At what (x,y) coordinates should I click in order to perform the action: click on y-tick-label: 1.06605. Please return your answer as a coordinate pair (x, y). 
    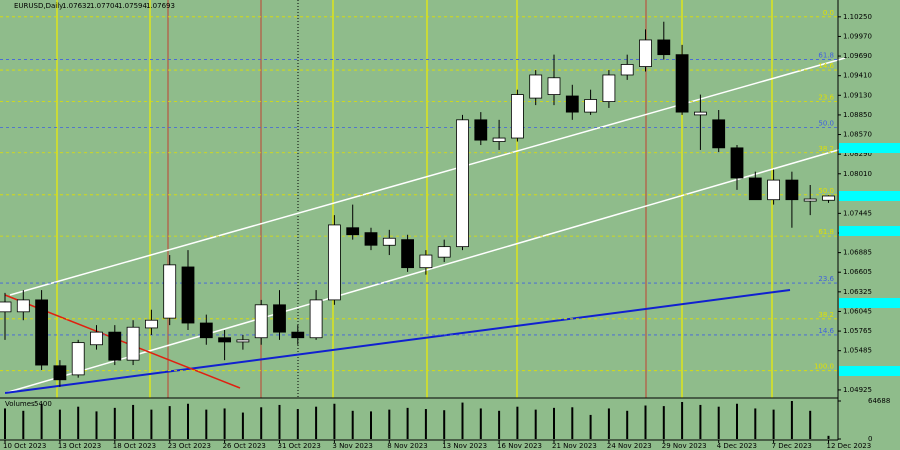
    Looking at the image, I should click on (857, 272).